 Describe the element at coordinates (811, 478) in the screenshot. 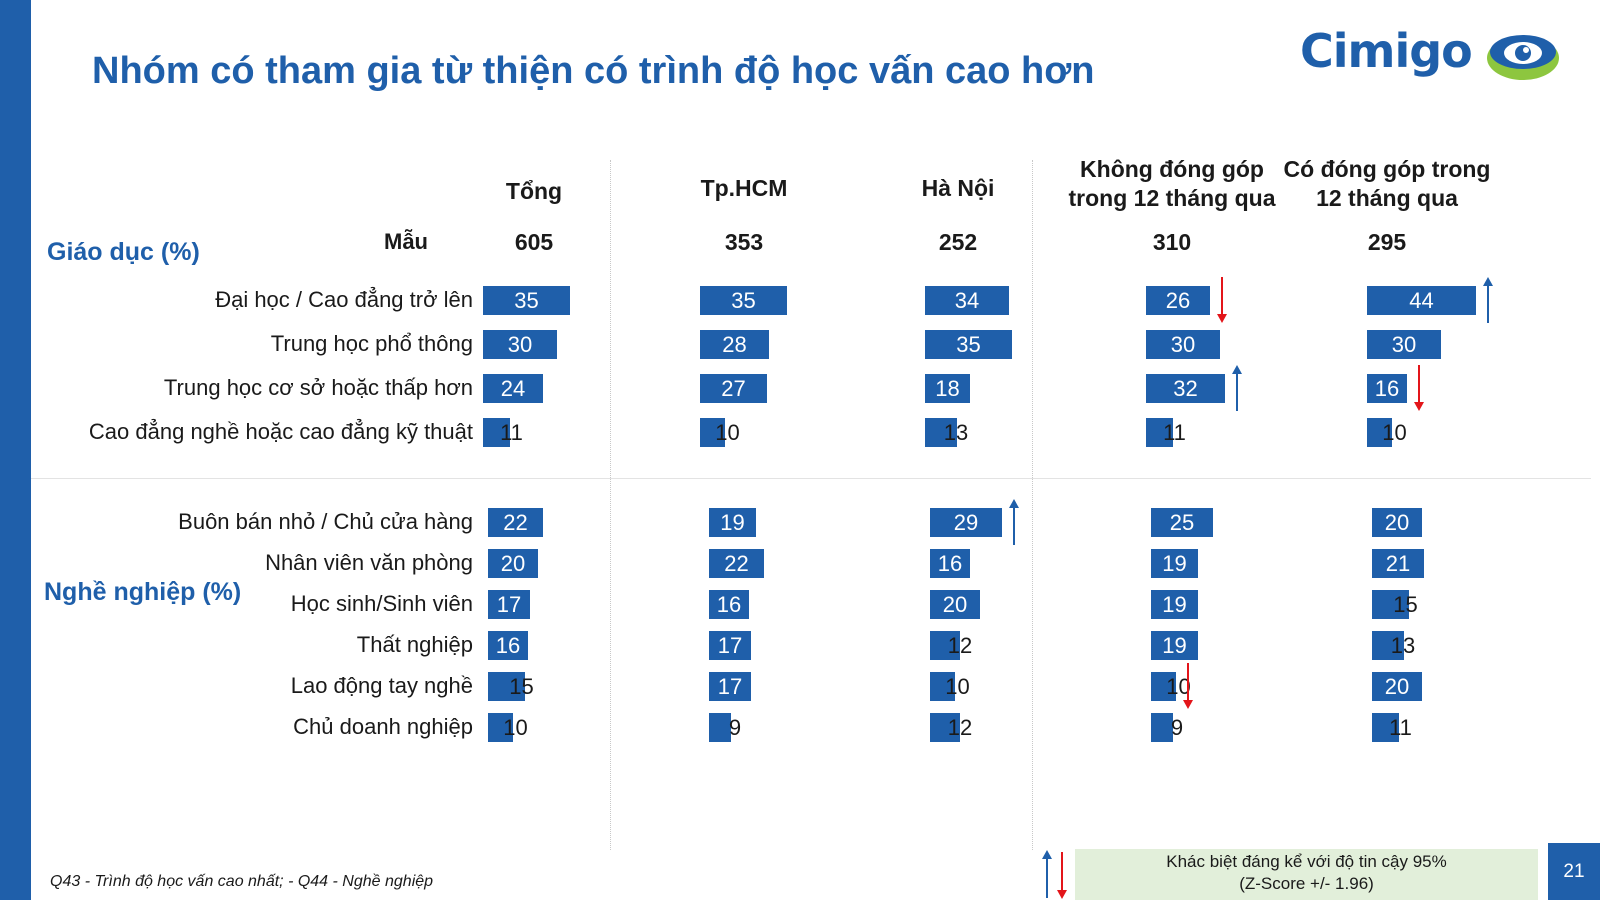

I see `section-divider` at that location.